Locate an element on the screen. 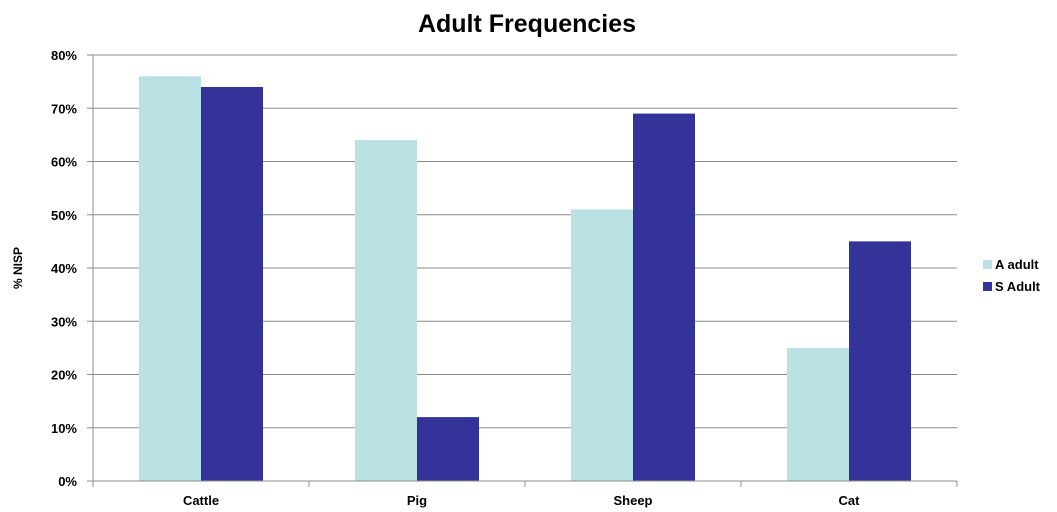 The height and width of the screenshot is (512, 1057). y-tick-label: 60% is located at coordinates (64, 162).